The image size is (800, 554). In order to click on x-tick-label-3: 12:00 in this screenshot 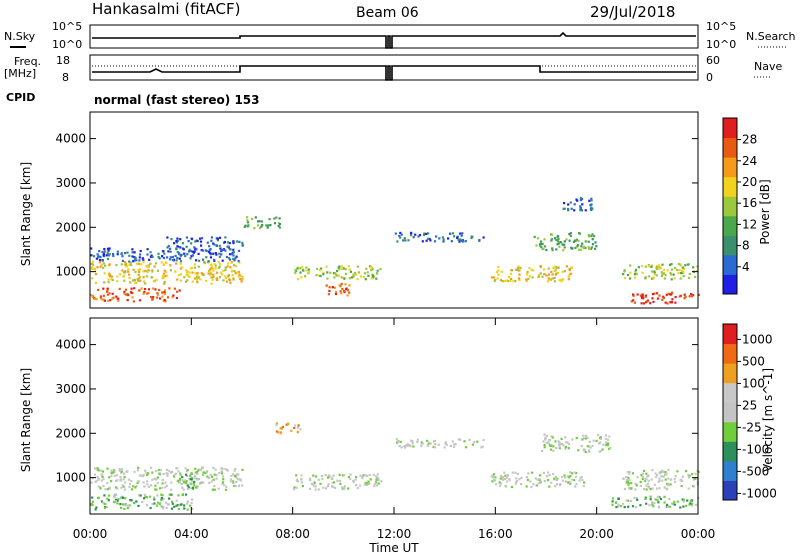, I will do `click(394, 534)`.